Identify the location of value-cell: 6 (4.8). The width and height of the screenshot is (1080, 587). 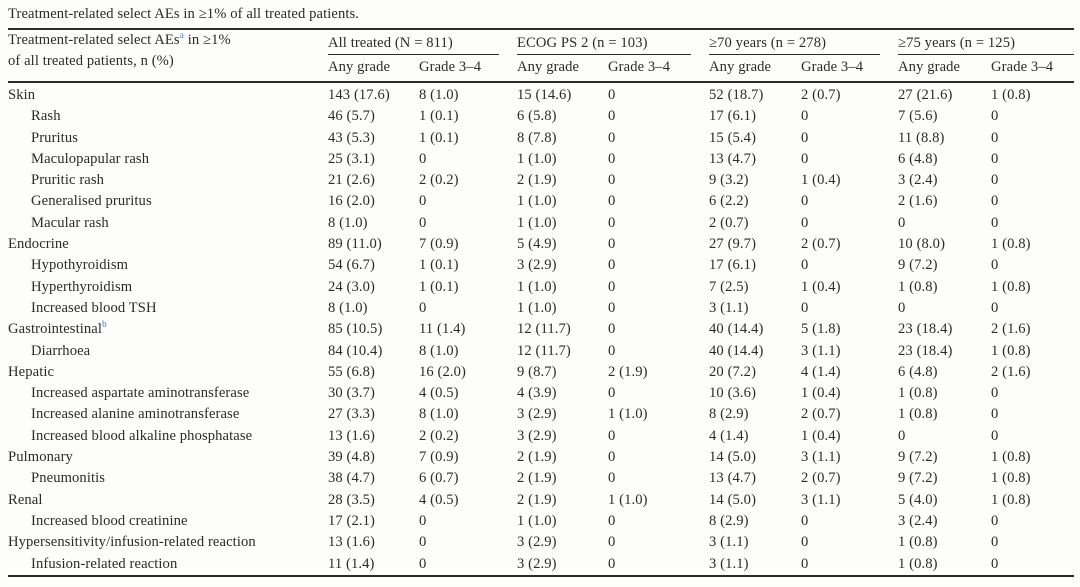
(918, 158).